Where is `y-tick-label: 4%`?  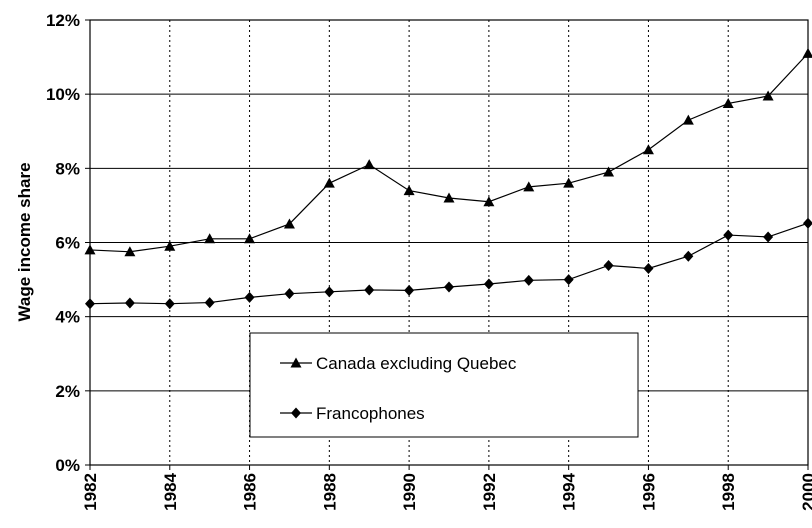 y-tick-label: 4% is located at coordinates (67, 317).